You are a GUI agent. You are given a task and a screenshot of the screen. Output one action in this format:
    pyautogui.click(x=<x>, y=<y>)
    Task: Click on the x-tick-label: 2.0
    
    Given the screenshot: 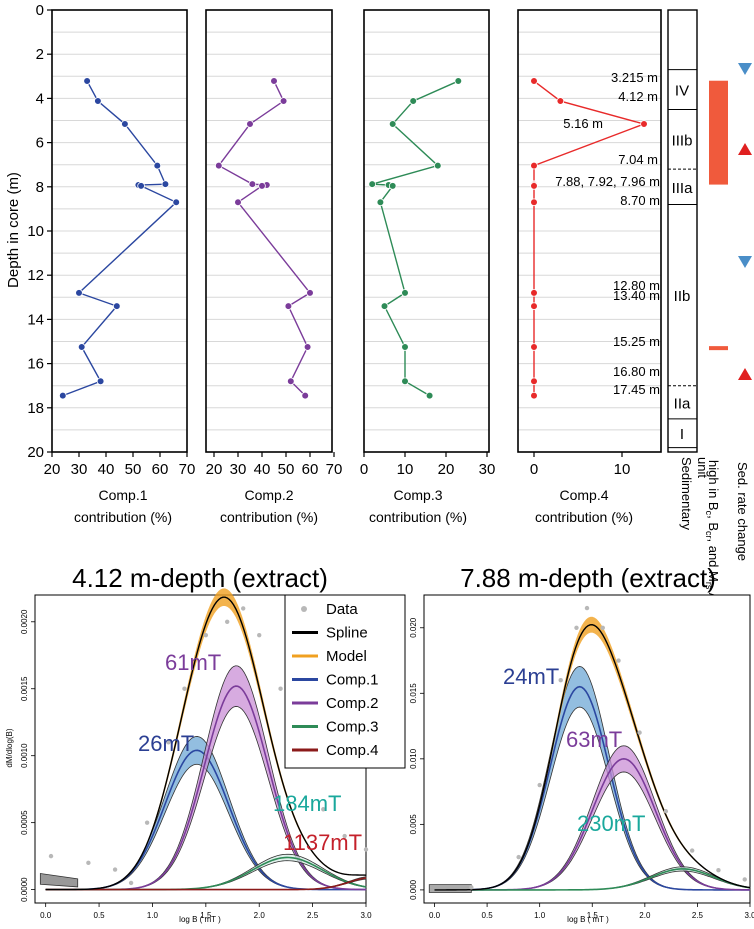 What is the action you would take?
    pyautogui.click(x=645, y=915)
    